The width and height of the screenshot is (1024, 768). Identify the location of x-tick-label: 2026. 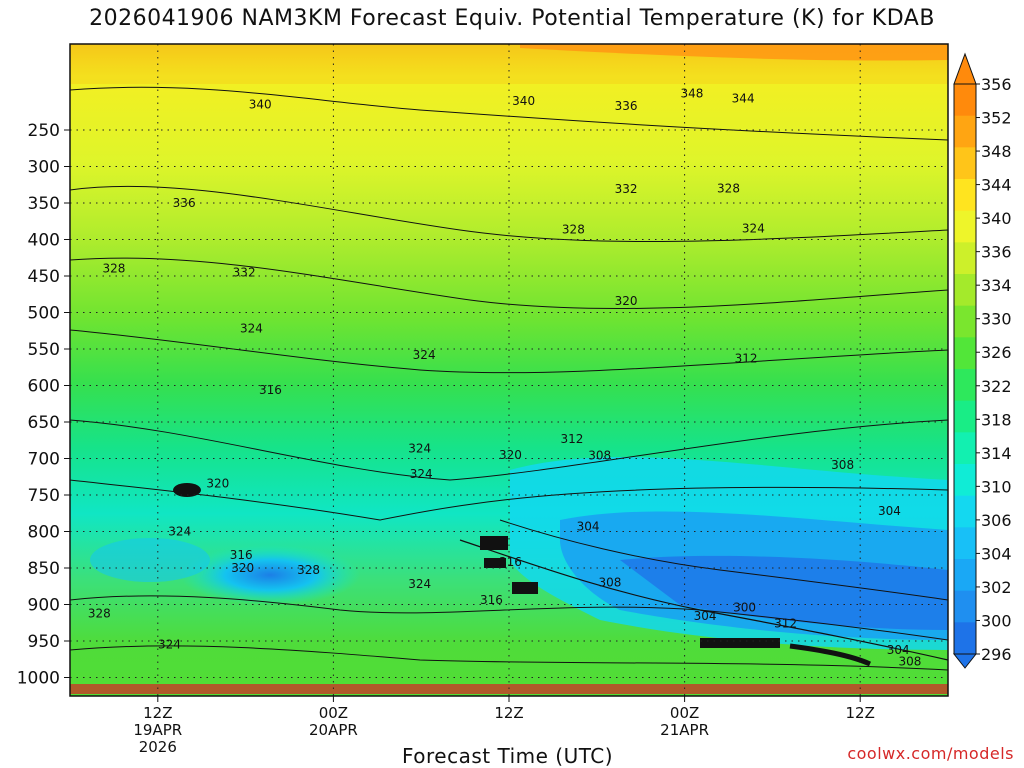
(158, 747).